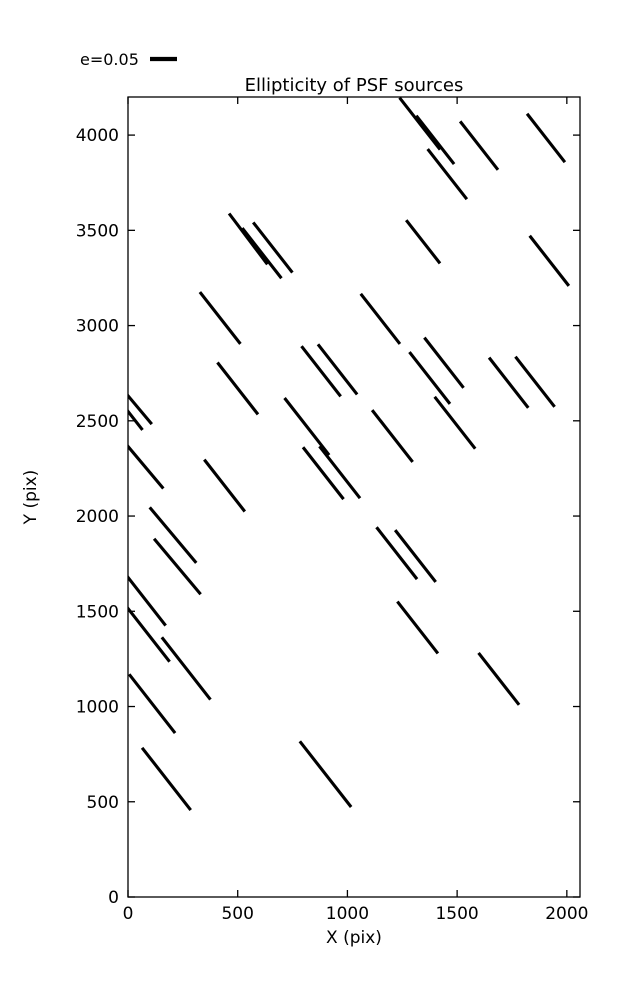 The width and height of the screenshot is (637, 1000). I want to click on y-tick-label: 3500, so click(97, 231).